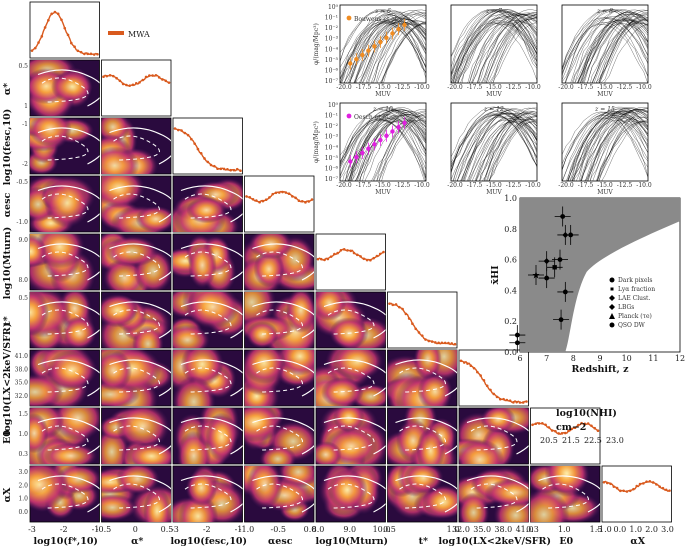 The height and width of the screenshot is (556, 700). Describe the element at coordinates (22, 356) in the screenshot. I see `y-tick-label: 41.0` at that location.